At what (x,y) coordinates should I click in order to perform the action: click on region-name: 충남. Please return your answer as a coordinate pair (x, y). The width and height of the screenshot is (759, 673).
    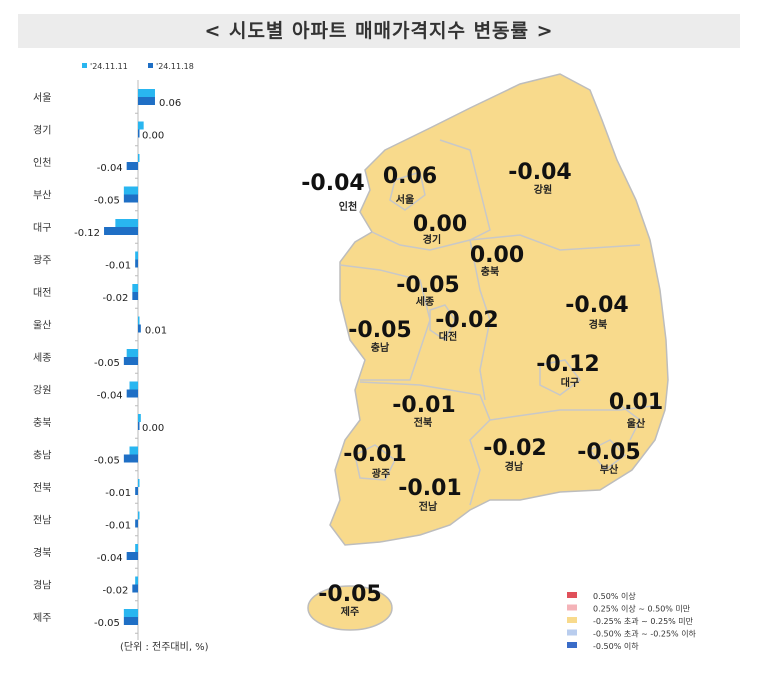
    Looking at the image, I should click on (380, 347).